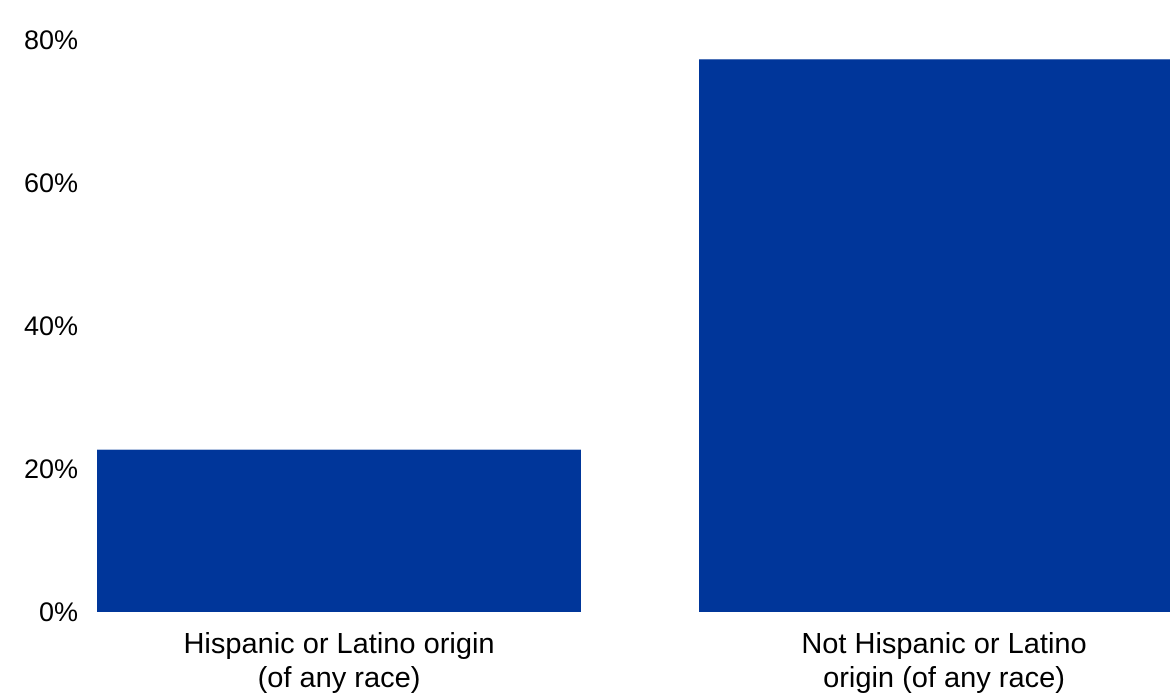 This screenshot has width=1170, height=699. I want to click on x-category-label: Hispanic or Latino origin (of any race), so click(338, 661).